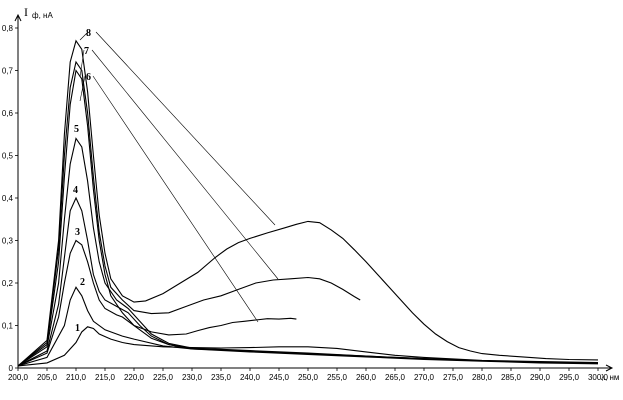 This screenshot has width=623, height=400. Describe the element at coordinates (511, 377) in the screenshot. I see `x-tick-label: 285,0` at that location.